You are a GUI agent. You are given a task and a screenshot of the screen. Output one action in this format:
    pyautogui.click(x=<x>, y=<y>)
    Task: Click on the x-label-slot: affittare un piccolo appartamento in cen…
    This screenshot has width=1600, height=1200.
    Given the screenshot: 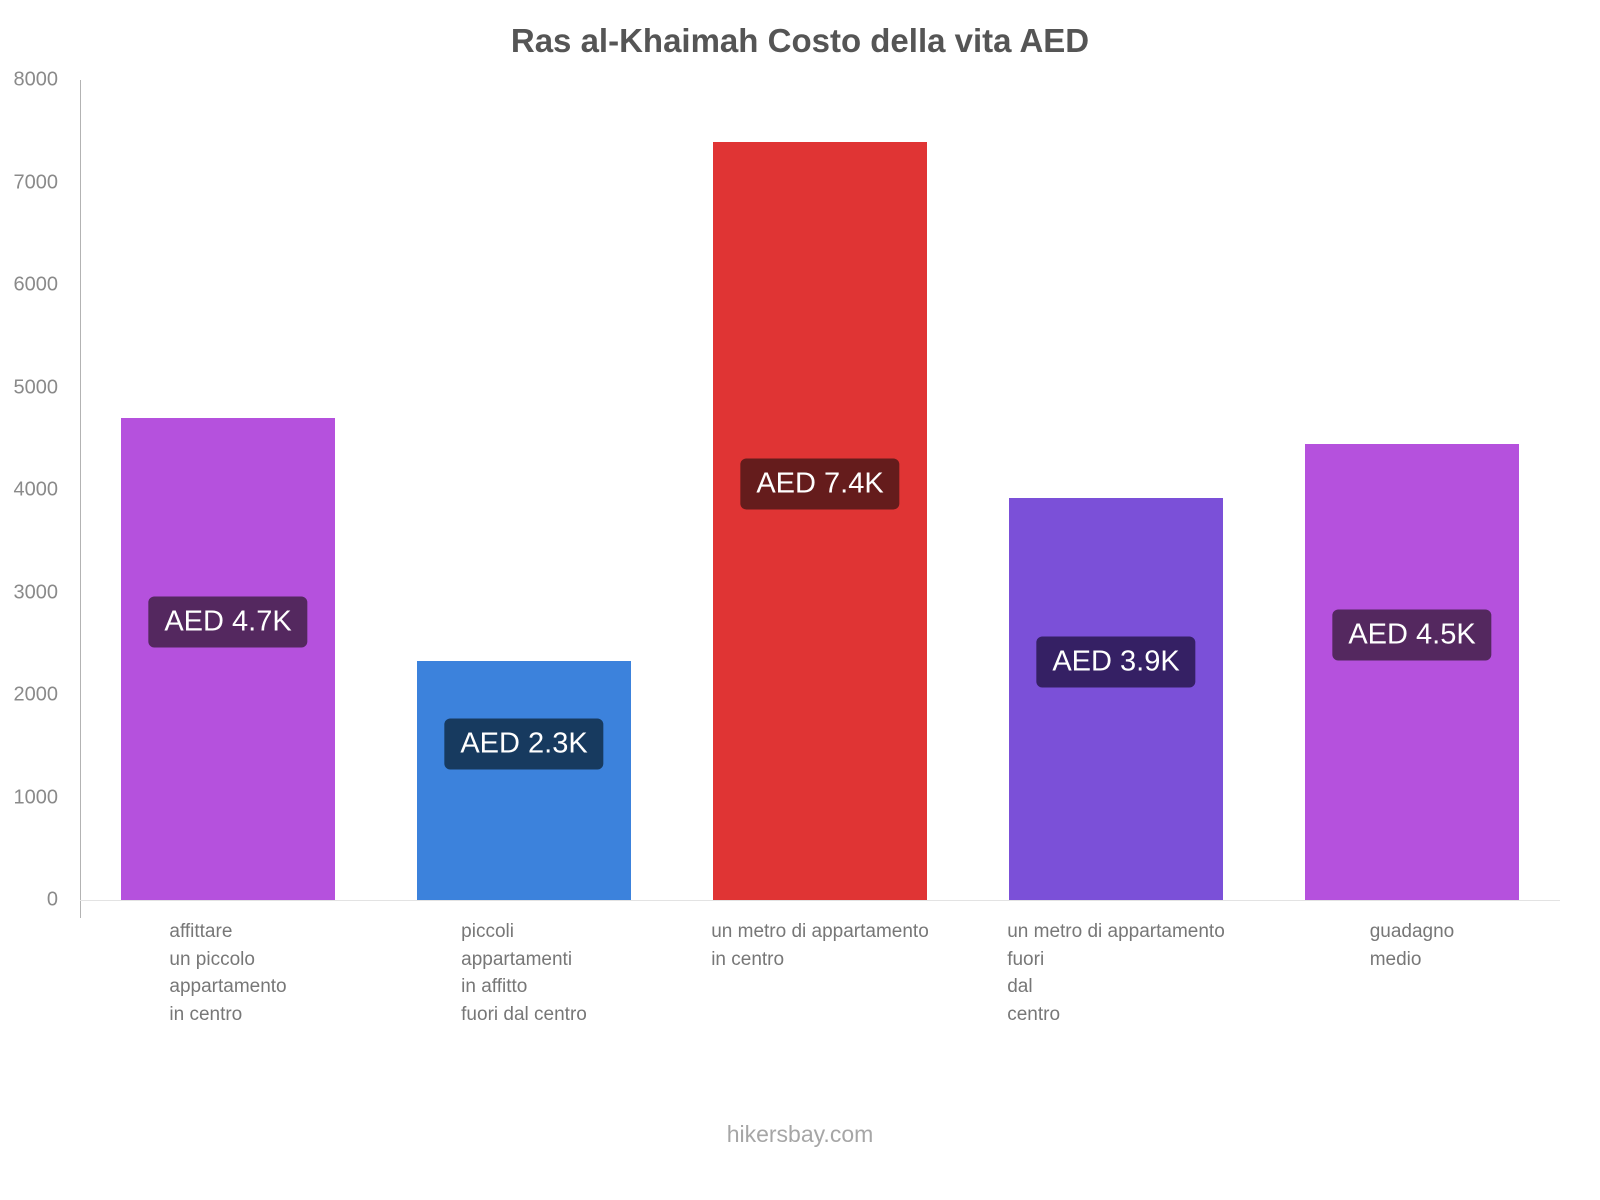 What is the action you would take?
    pyautogui.click(x=228, y=973)
    